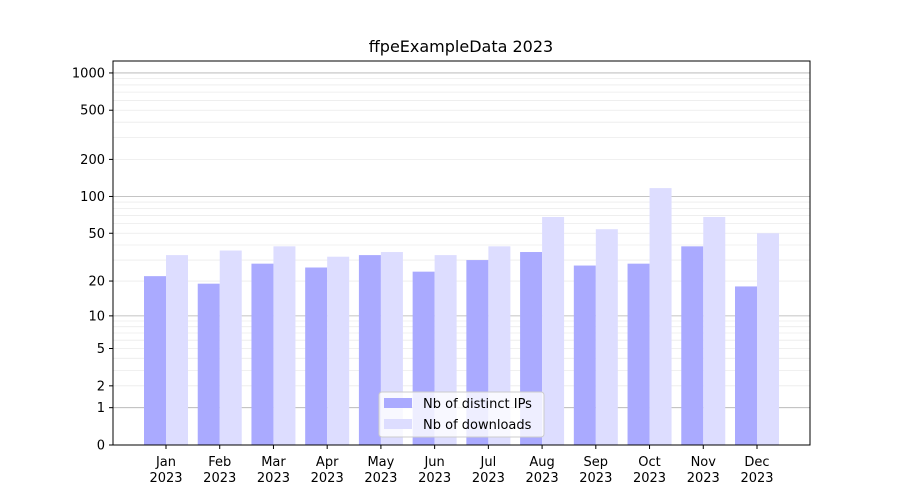  What do you see at coordinates (165, 462) in the screenshot?
I see `x-tick-label: Jan` at bounding box center [165, 462].